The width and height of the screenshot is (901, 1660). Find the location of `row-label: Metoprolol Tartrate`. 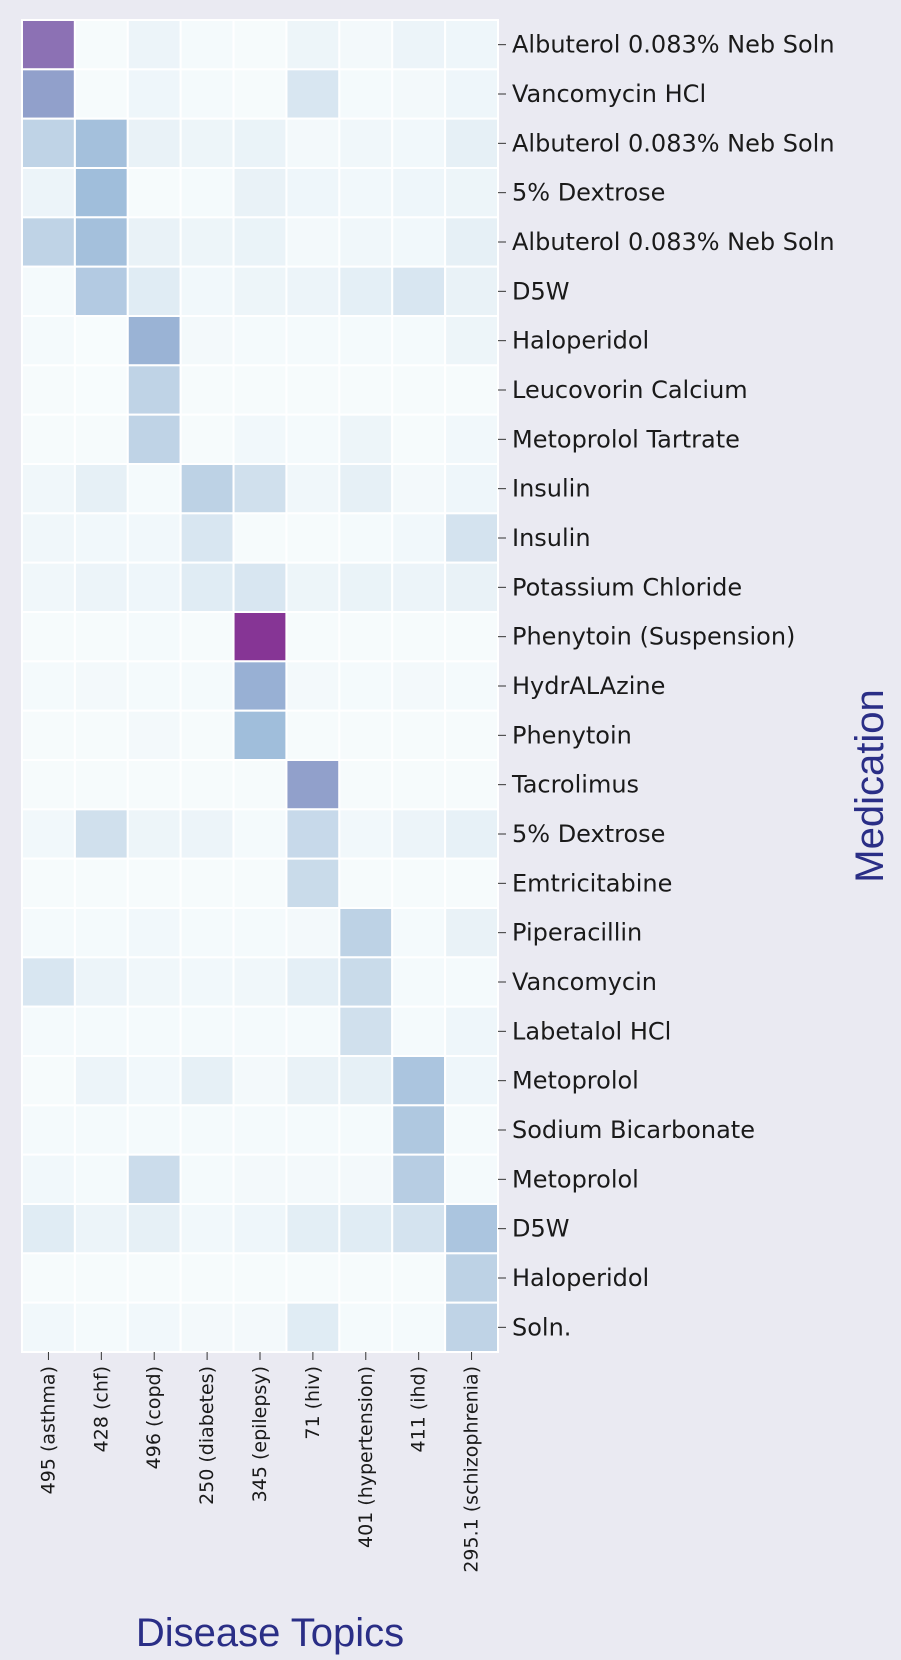

row-label: Metoprolol Tartrate is located at coordinates (626, 439).